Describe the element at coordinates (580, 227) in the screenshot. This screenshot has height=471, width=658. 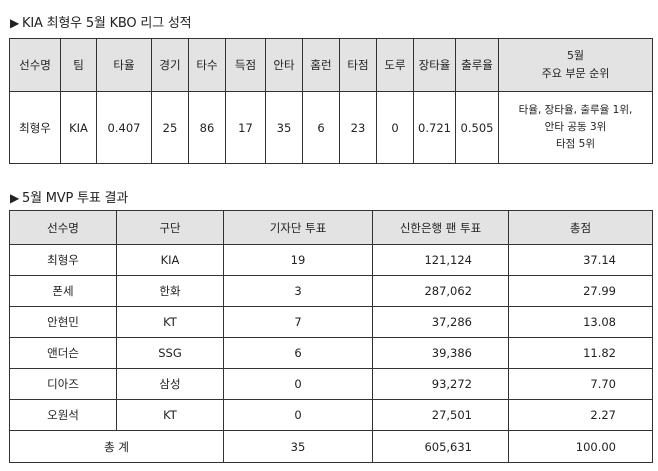
I see `header-cell: 총점` at that location.